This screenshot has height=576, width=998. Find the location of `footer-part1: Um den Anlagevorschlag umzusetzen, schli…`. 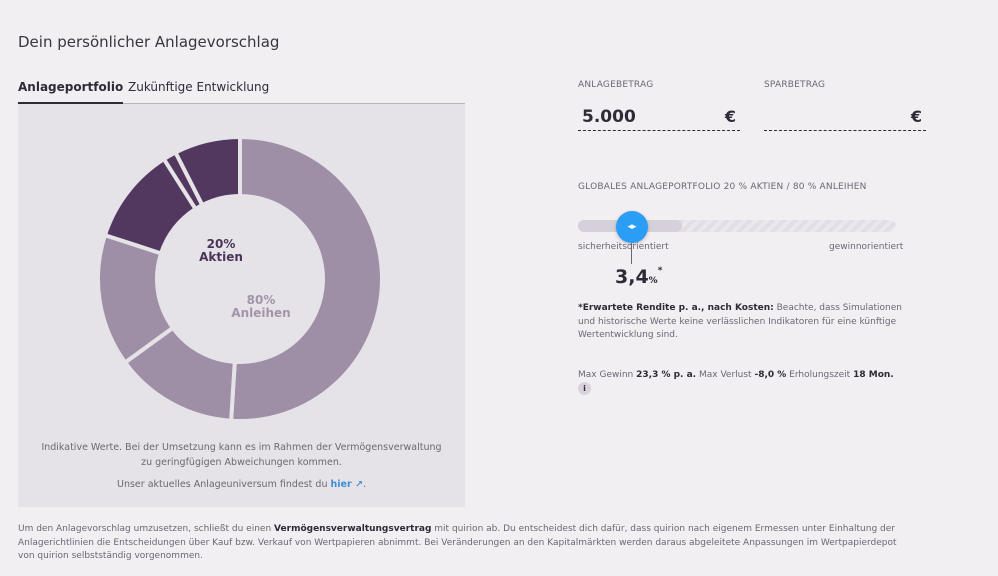

footer-part1: Um den Anlagevorschlag umzusetzen, schli… is located at coordinates (145, 529).